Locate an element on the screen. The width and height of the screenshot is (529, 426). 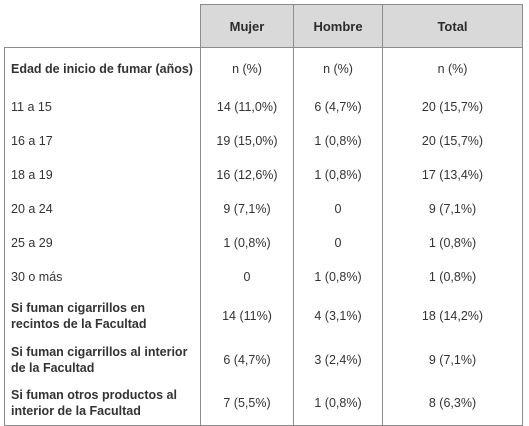
header-blank-cell is located at coordinates (102, 26).